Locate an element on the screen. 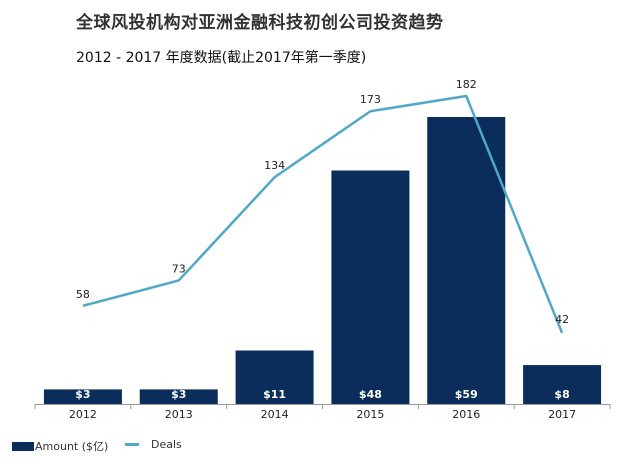 The image size is (640, 461). bar-label-2013: $3 is located at coordinates (178, 394).